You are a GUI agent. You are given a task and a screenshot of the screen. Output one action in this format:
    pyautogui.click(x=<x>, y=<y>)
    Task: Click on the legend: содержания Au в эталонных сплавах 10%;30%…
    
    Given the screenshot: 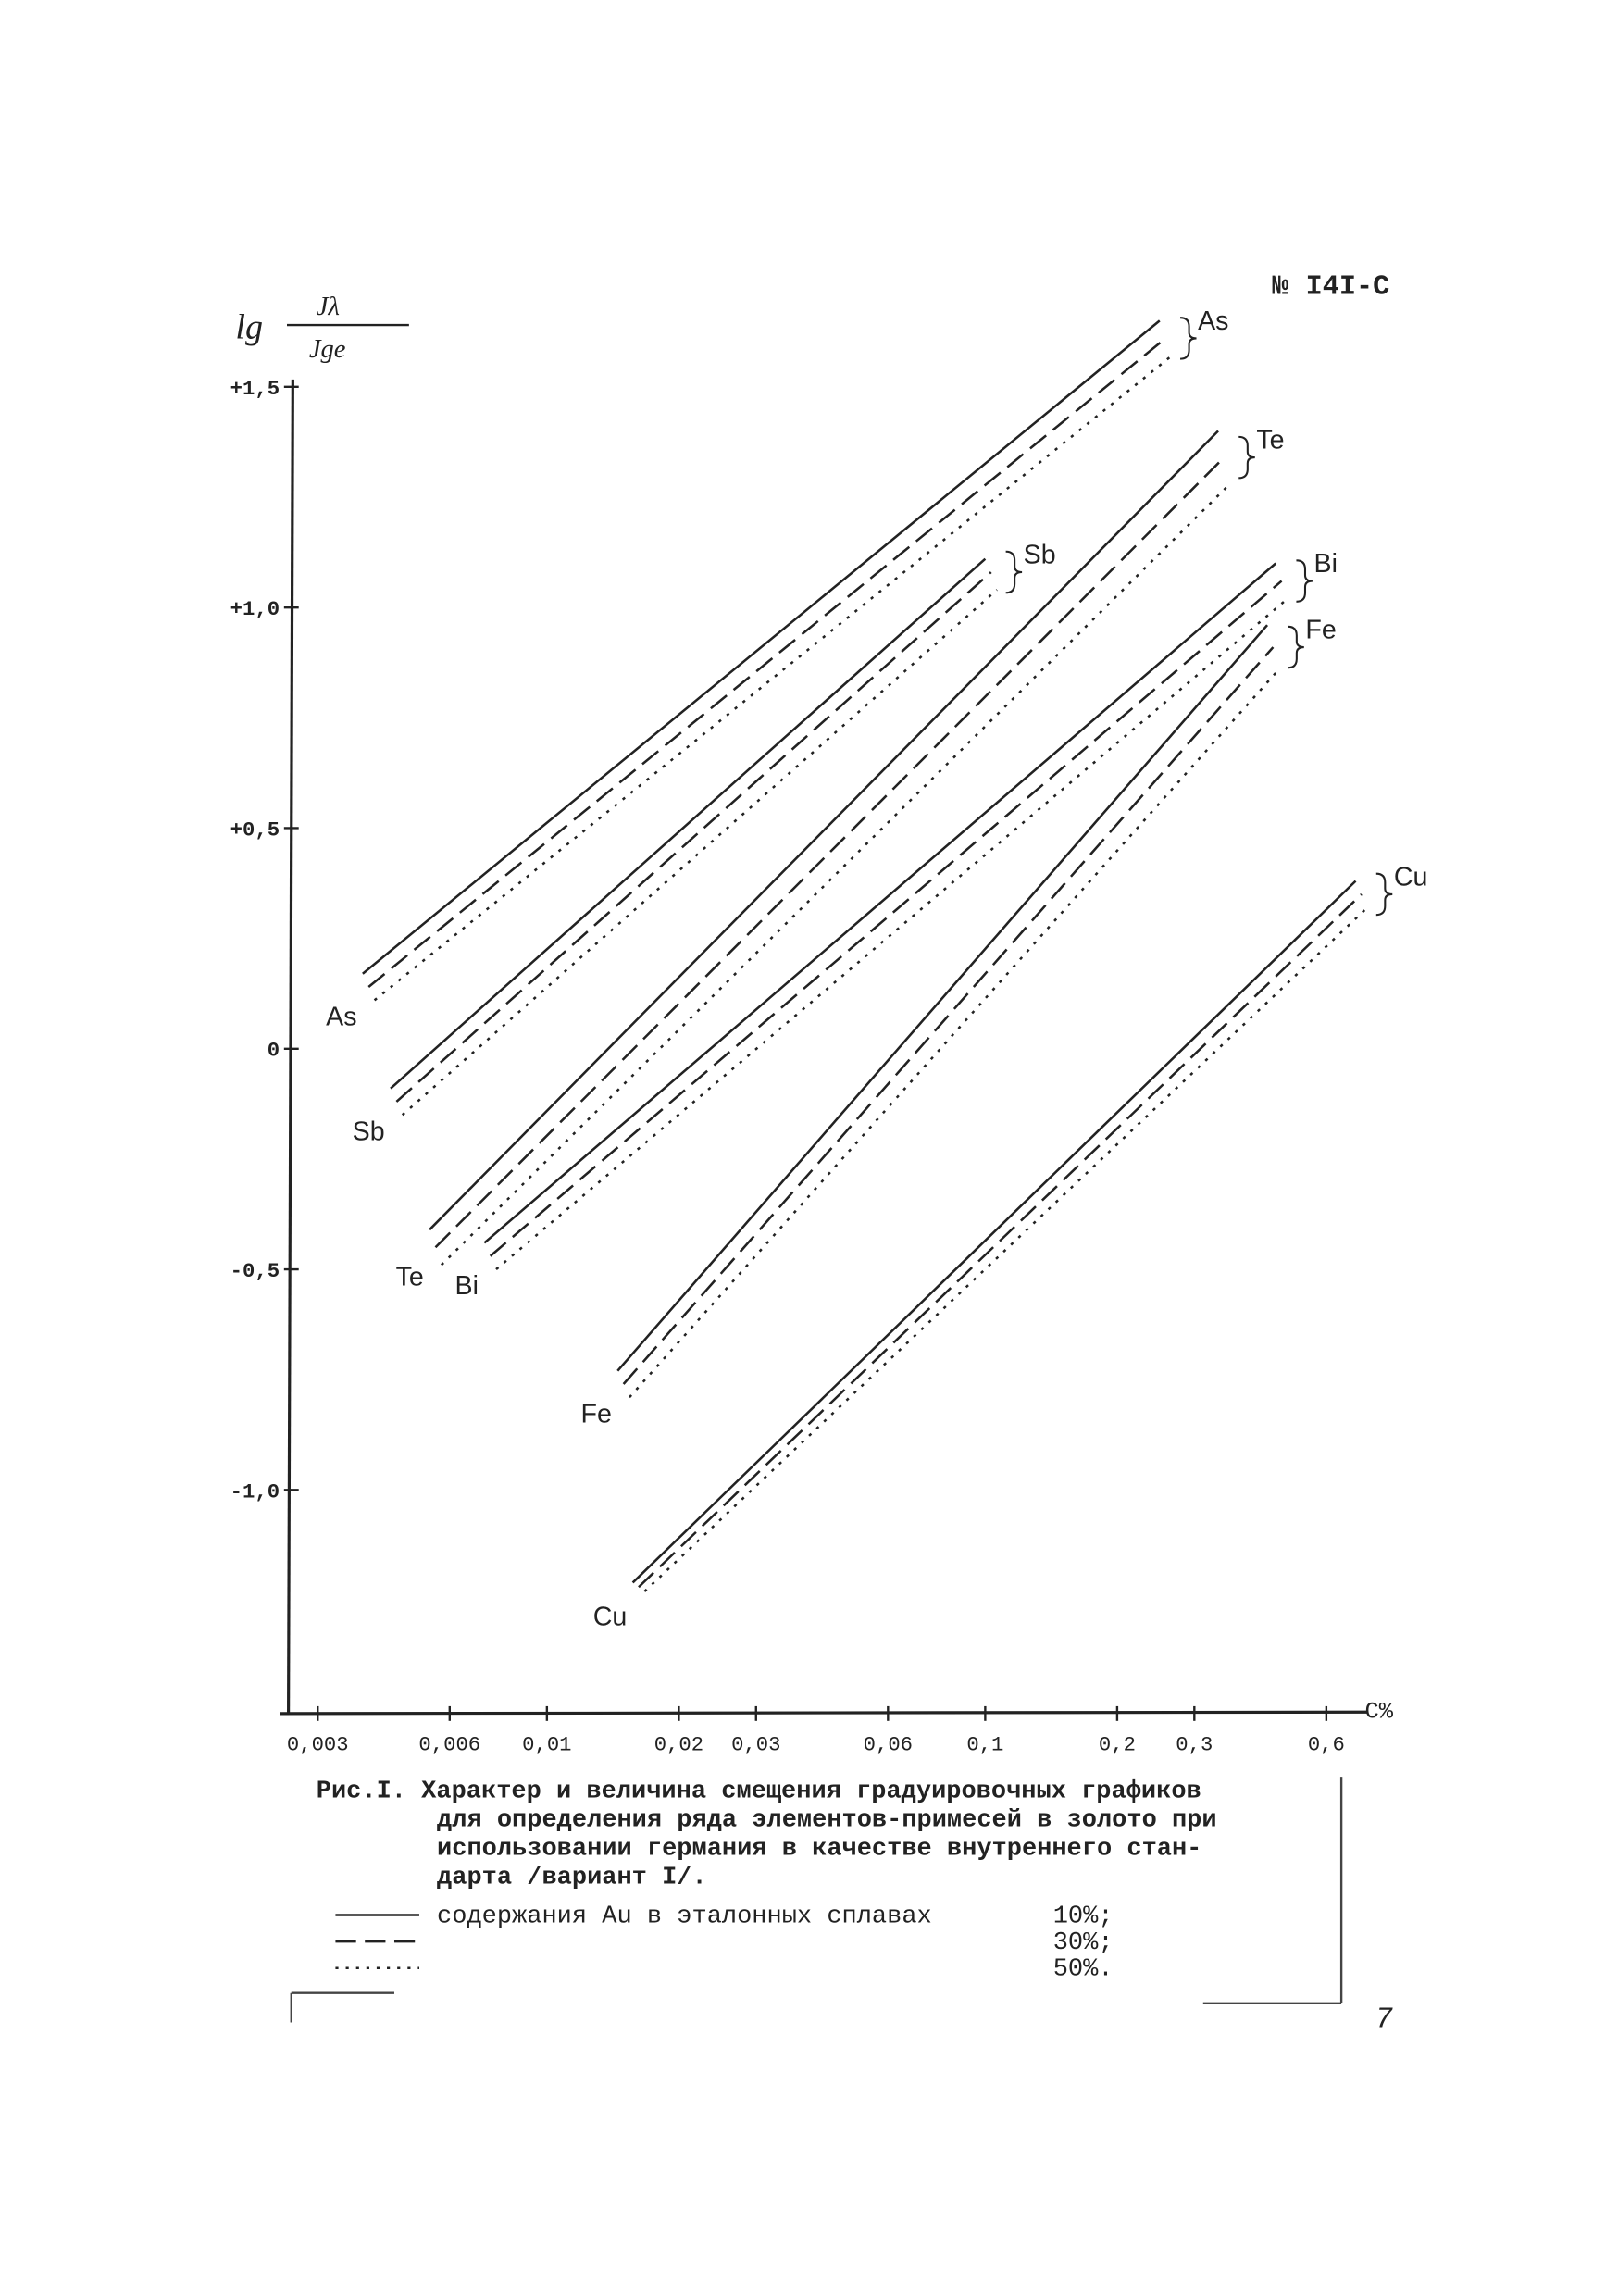 What is the action you would take?
    pyautogui.click(x=724, y=1943)
    